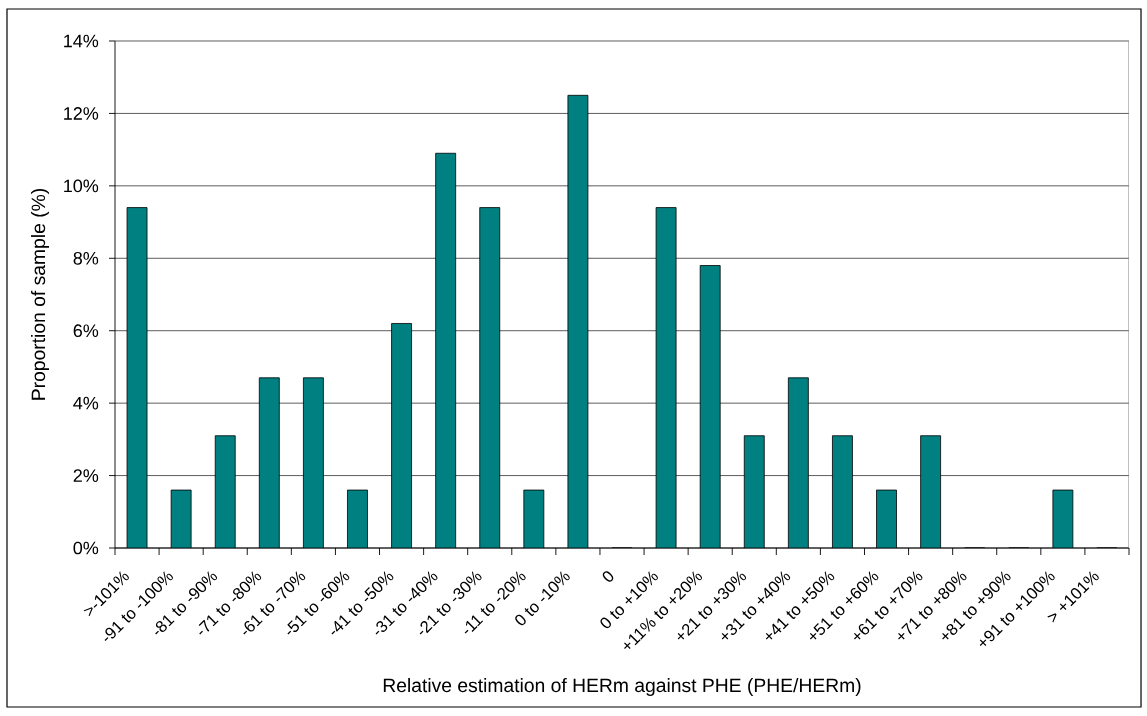  I want to click on y-tick-label: 10%, so click(81, 186).